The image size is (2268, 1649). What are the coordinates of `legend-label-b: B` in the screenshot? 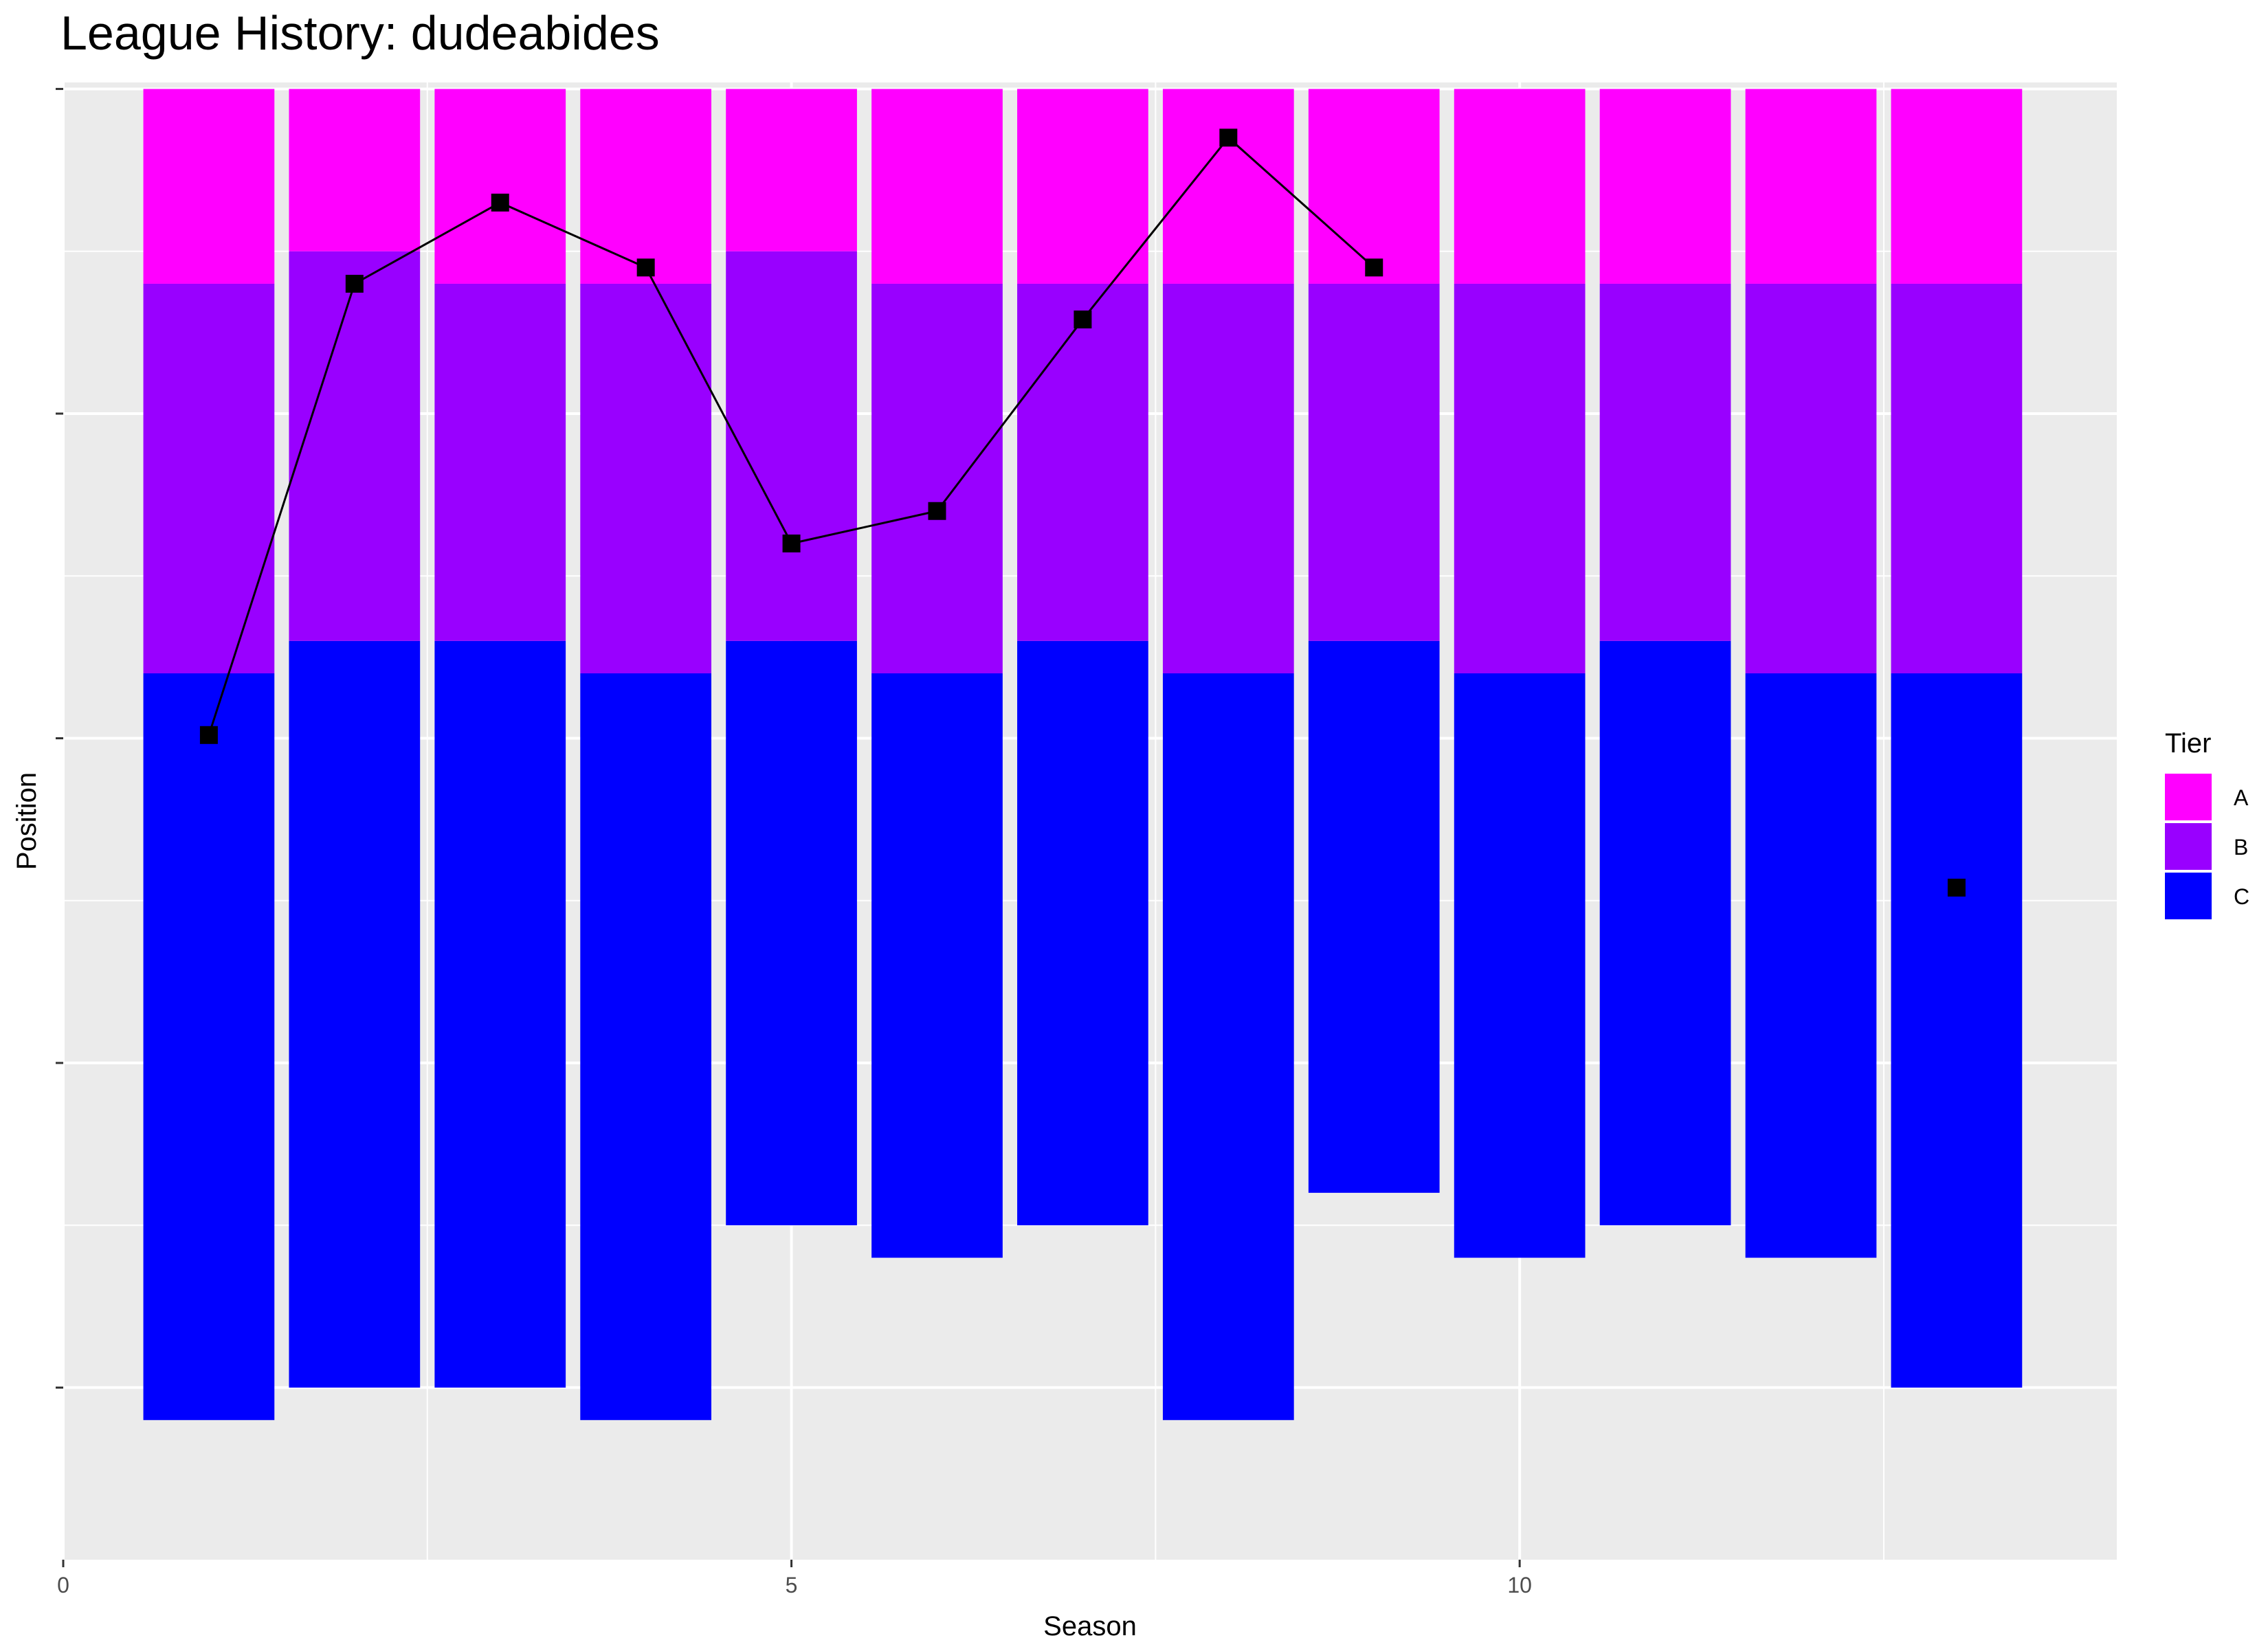 It's located at (2241, 847).